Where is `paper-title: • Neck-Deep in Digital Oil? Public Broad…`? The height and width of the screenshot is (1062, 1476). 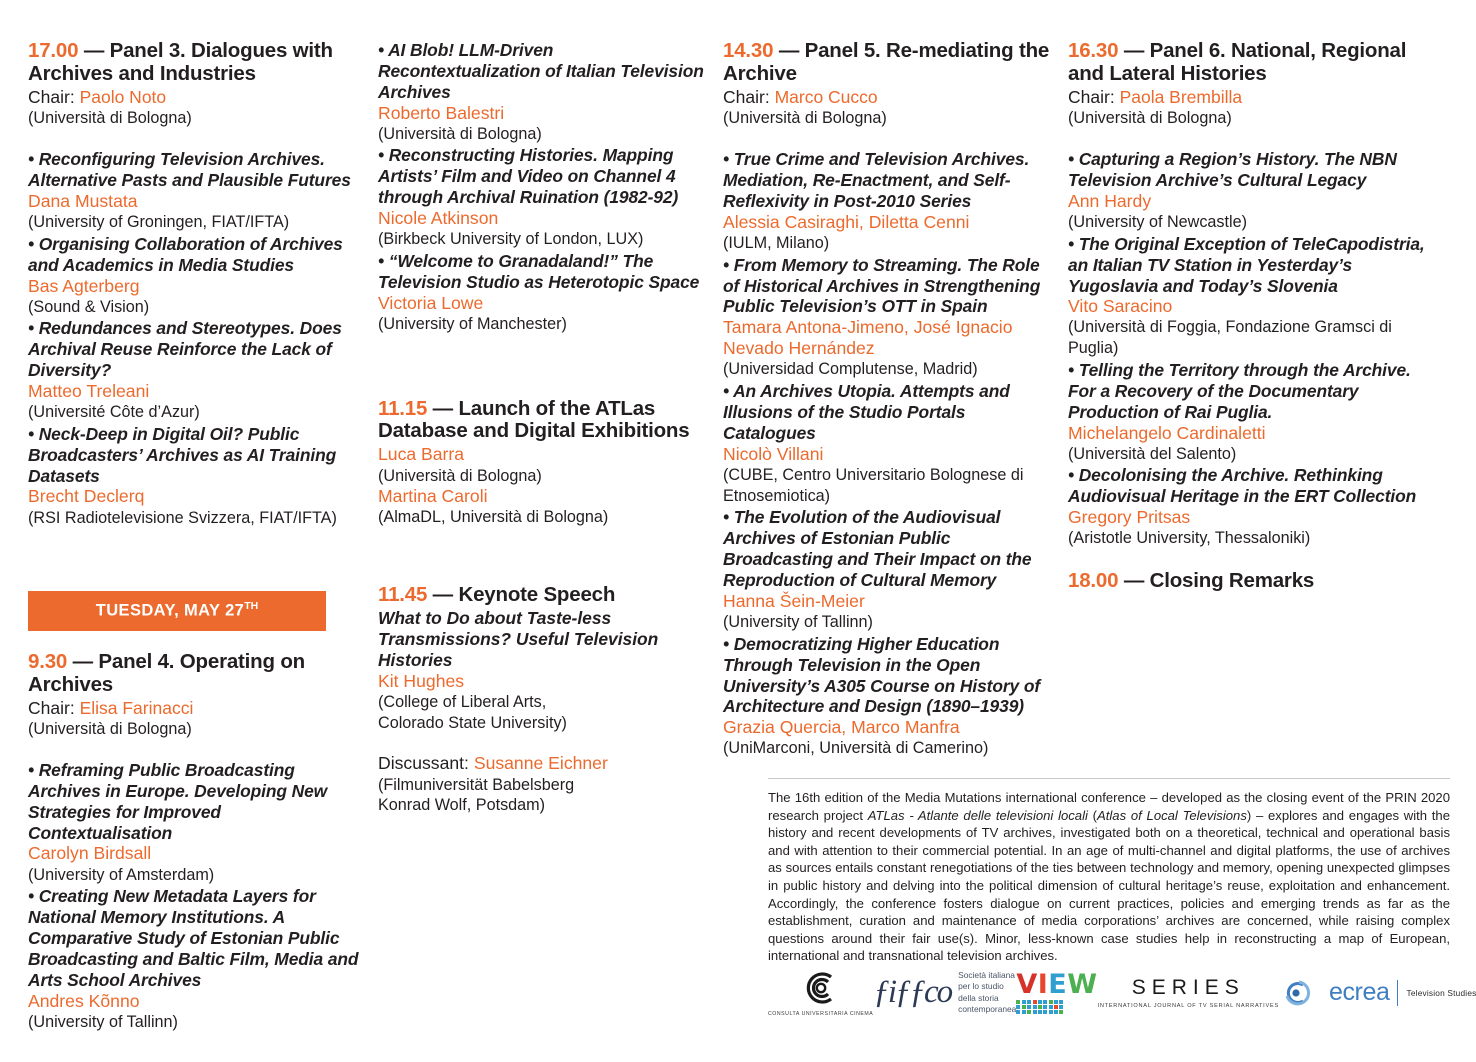
paper-title: • Neck-Deep in Digital Oil? Public Broad… is located at coordinates (182, 454).